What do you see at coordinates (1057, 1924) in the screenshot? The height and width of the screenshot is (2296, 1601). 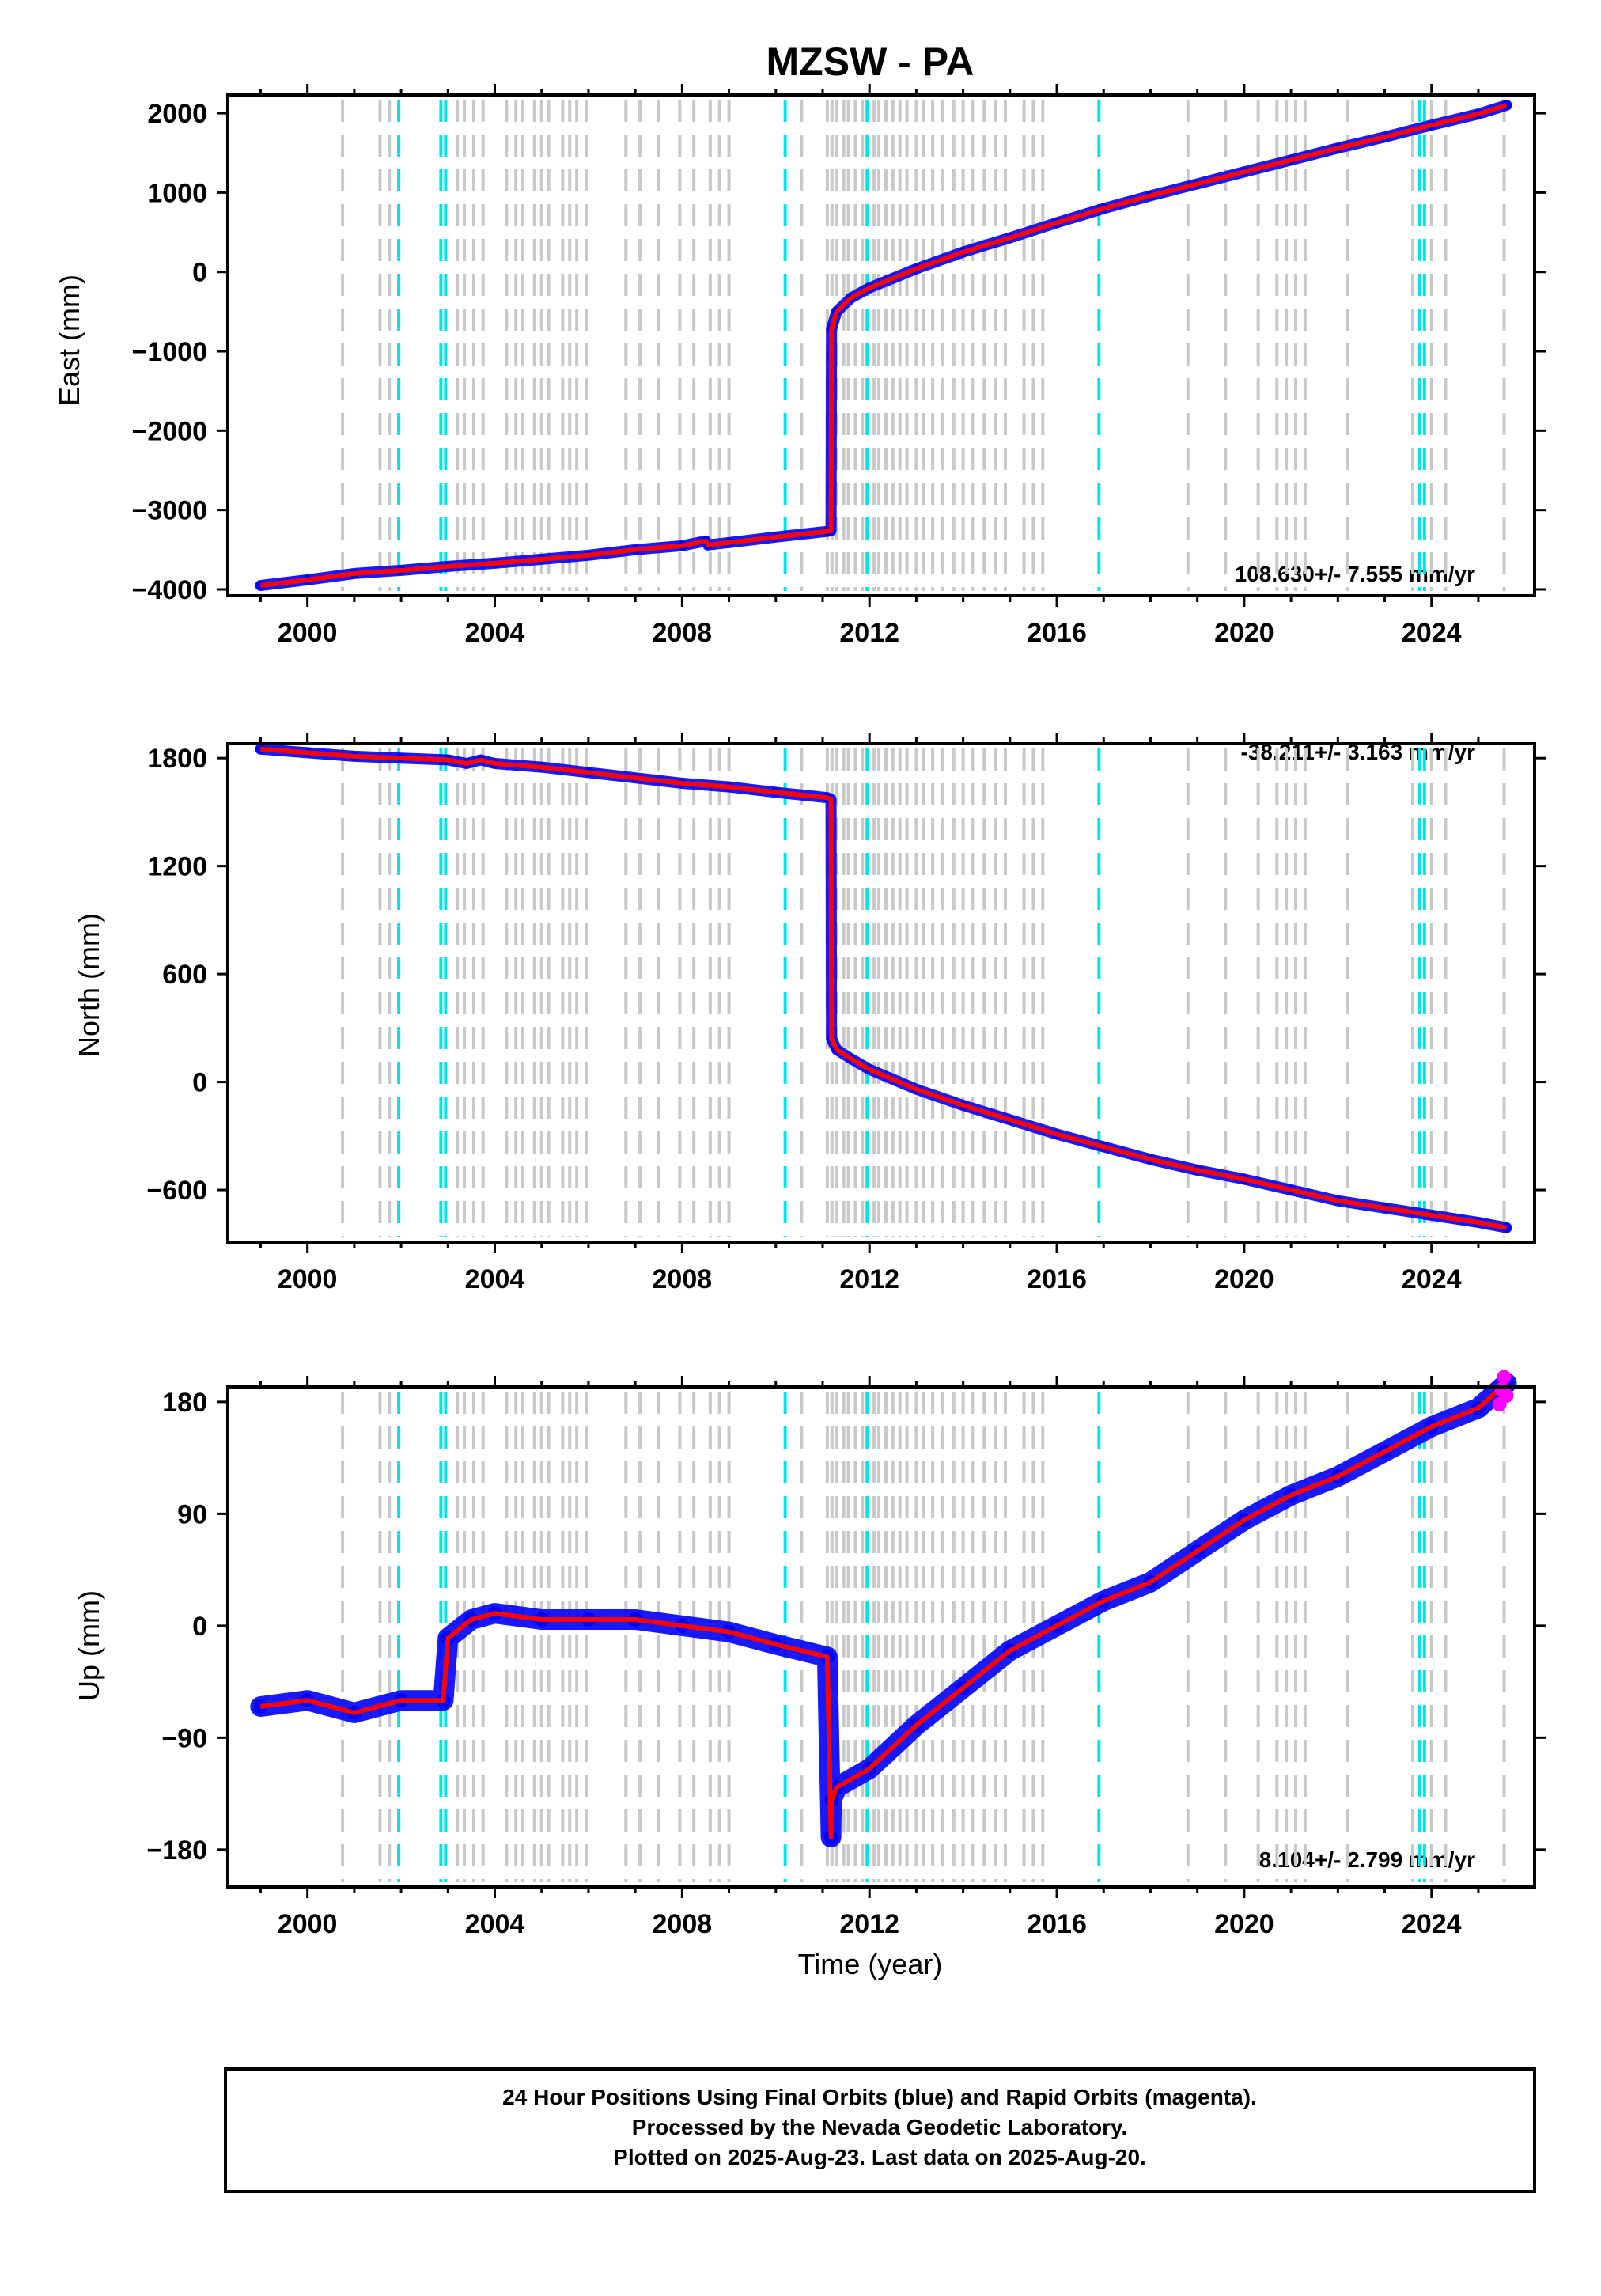 I see `up-x-tick-label: 2016` at bounding box center [1057, 1924].